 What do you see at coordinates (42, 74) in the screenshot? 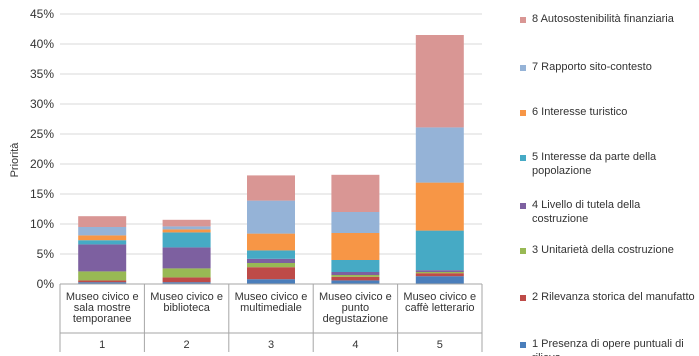
I see `y-tick-label: 35%` at bounding box center [42, 74].